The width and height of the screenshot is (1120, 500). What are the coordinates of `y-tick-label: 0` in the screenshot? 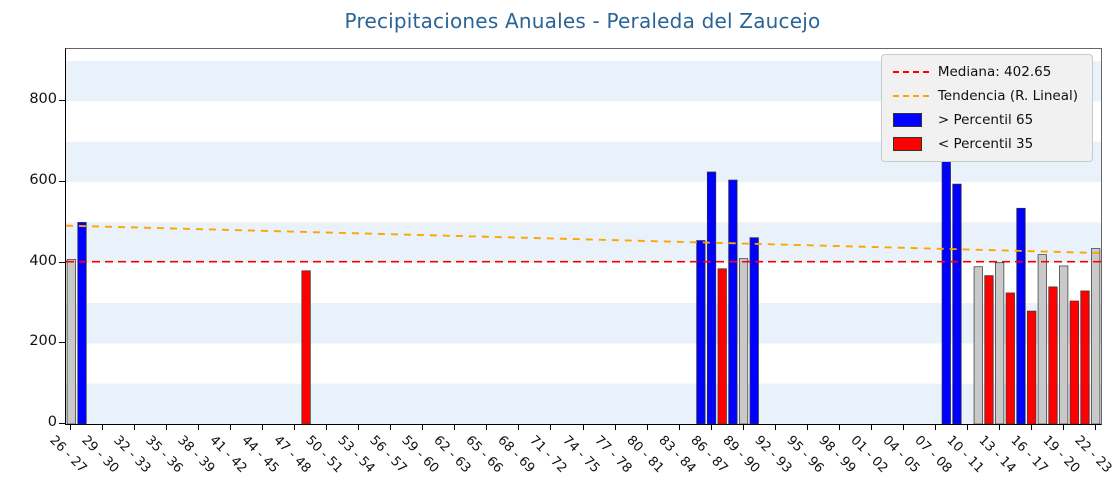 It's located at (52, 422).